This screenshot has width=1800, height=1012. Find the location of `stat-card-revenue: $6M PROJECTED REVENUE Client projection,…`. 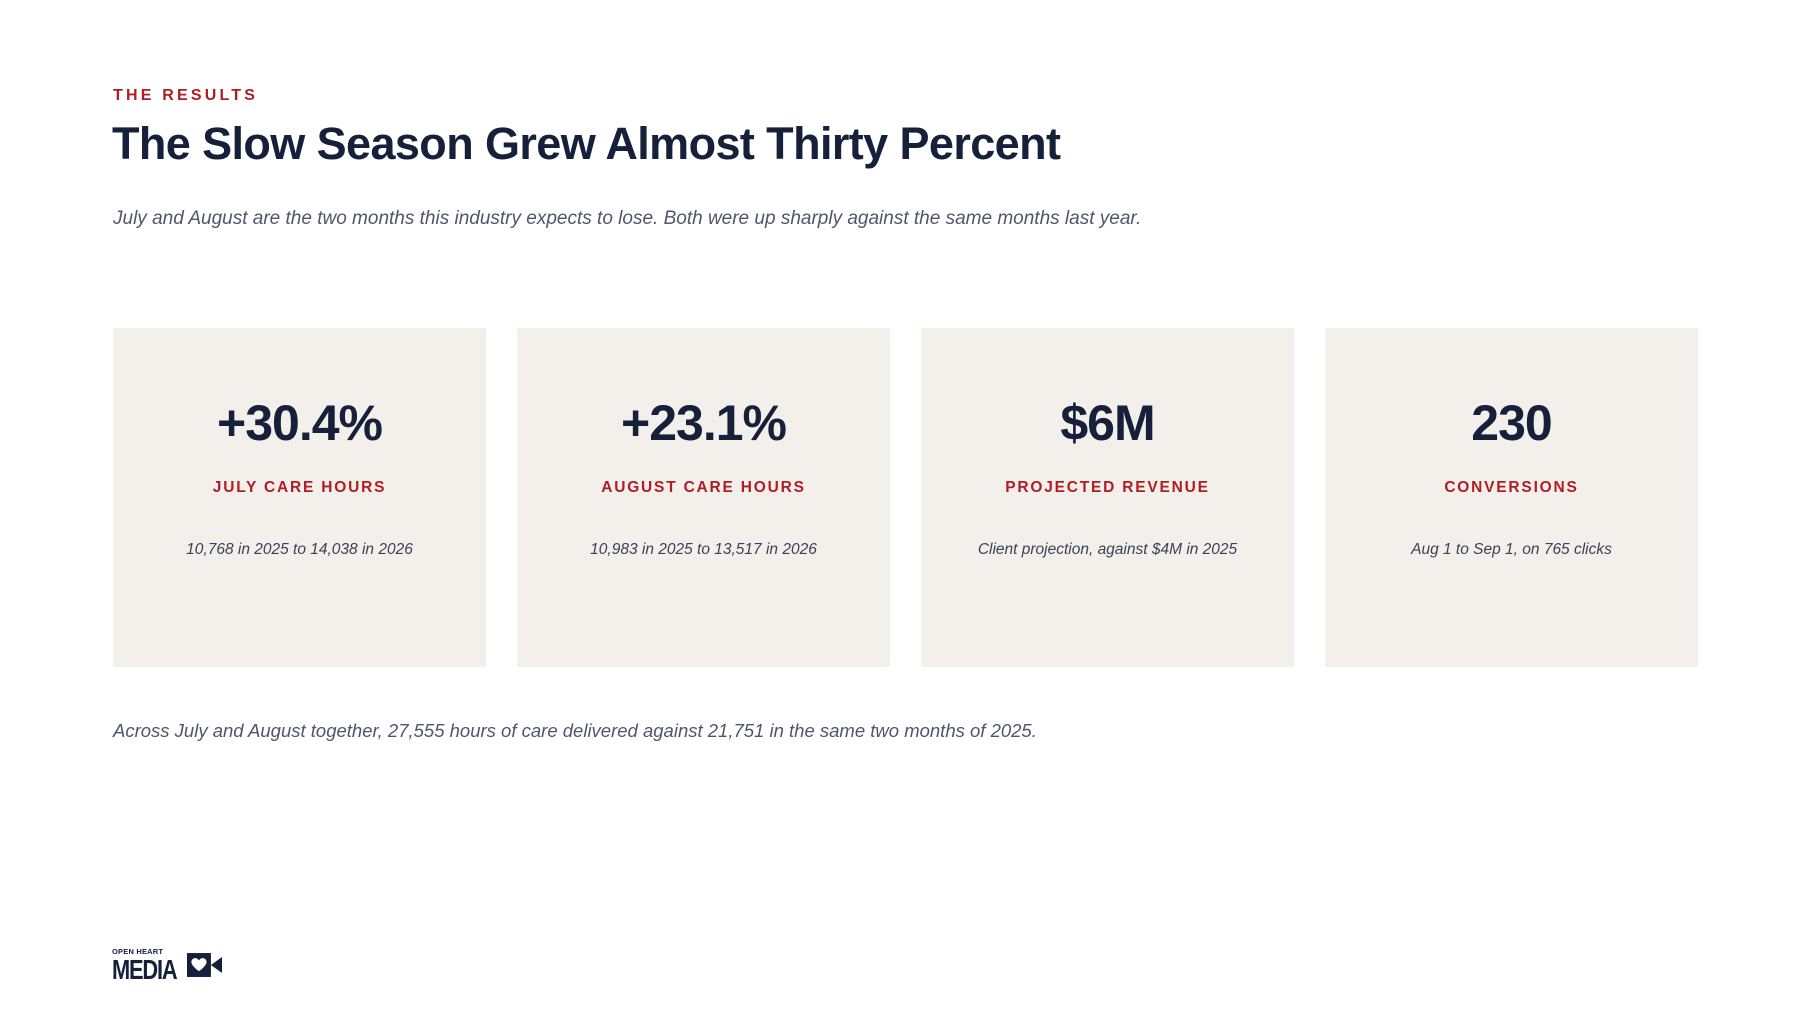

stat-card-revenue: $6M PROJECTED REVENUE Client projection,… is located at coordinates (1107, 497).